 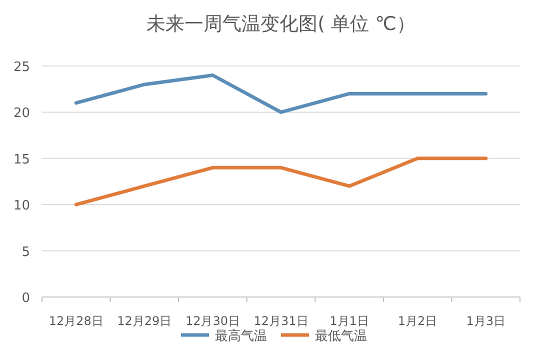 I want to click on x-tick-label: 12月31日, so click(x=281, y=321).